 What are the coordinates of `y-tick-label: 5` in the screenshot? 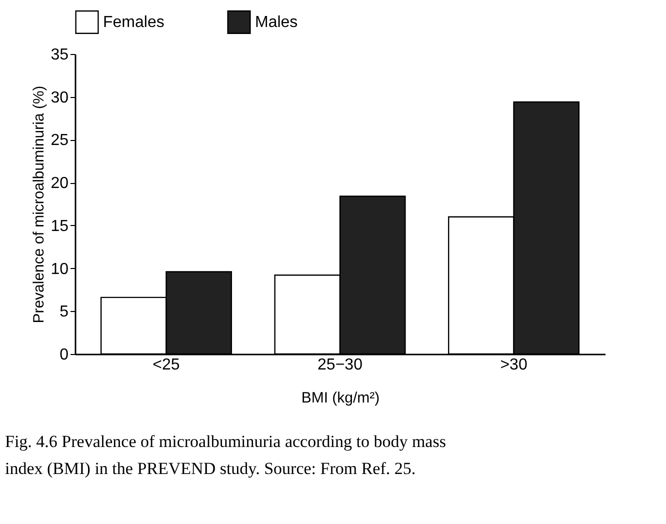 It's located at (64, 312).